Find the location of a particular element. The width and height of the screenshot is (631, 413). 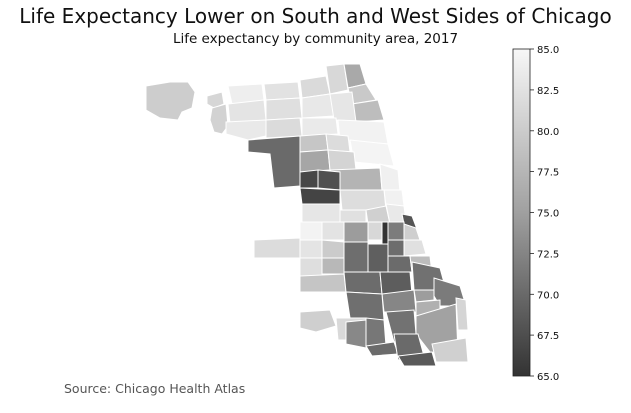

community-area-auburn-gresham is located at coordinates (365, 306).